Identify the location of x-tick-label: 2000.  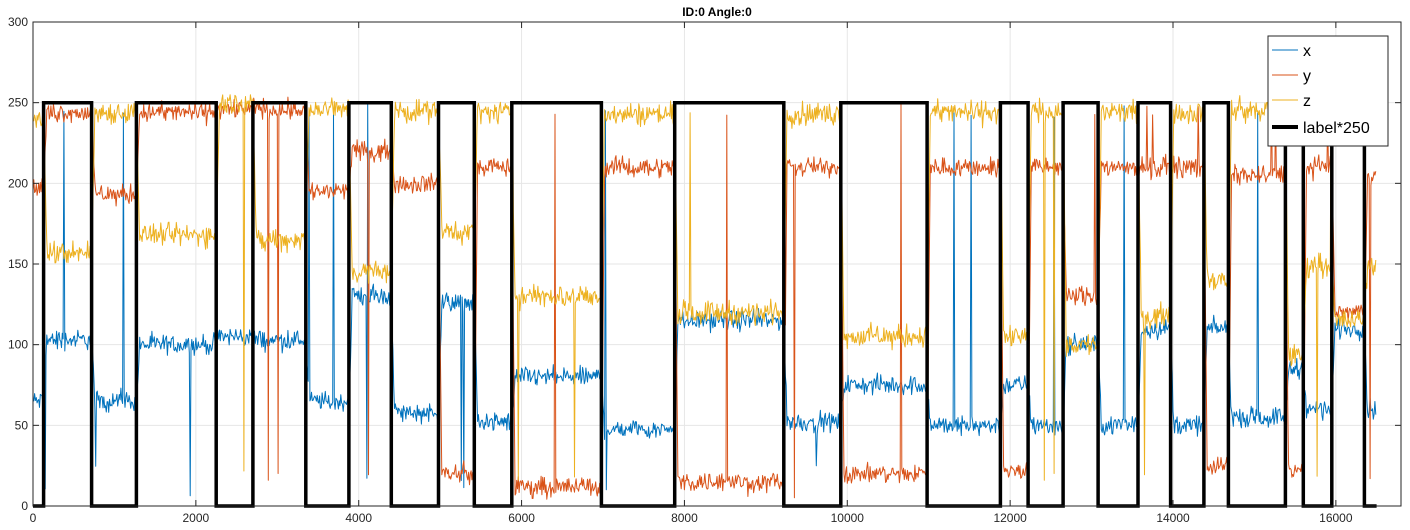
(196, 518).